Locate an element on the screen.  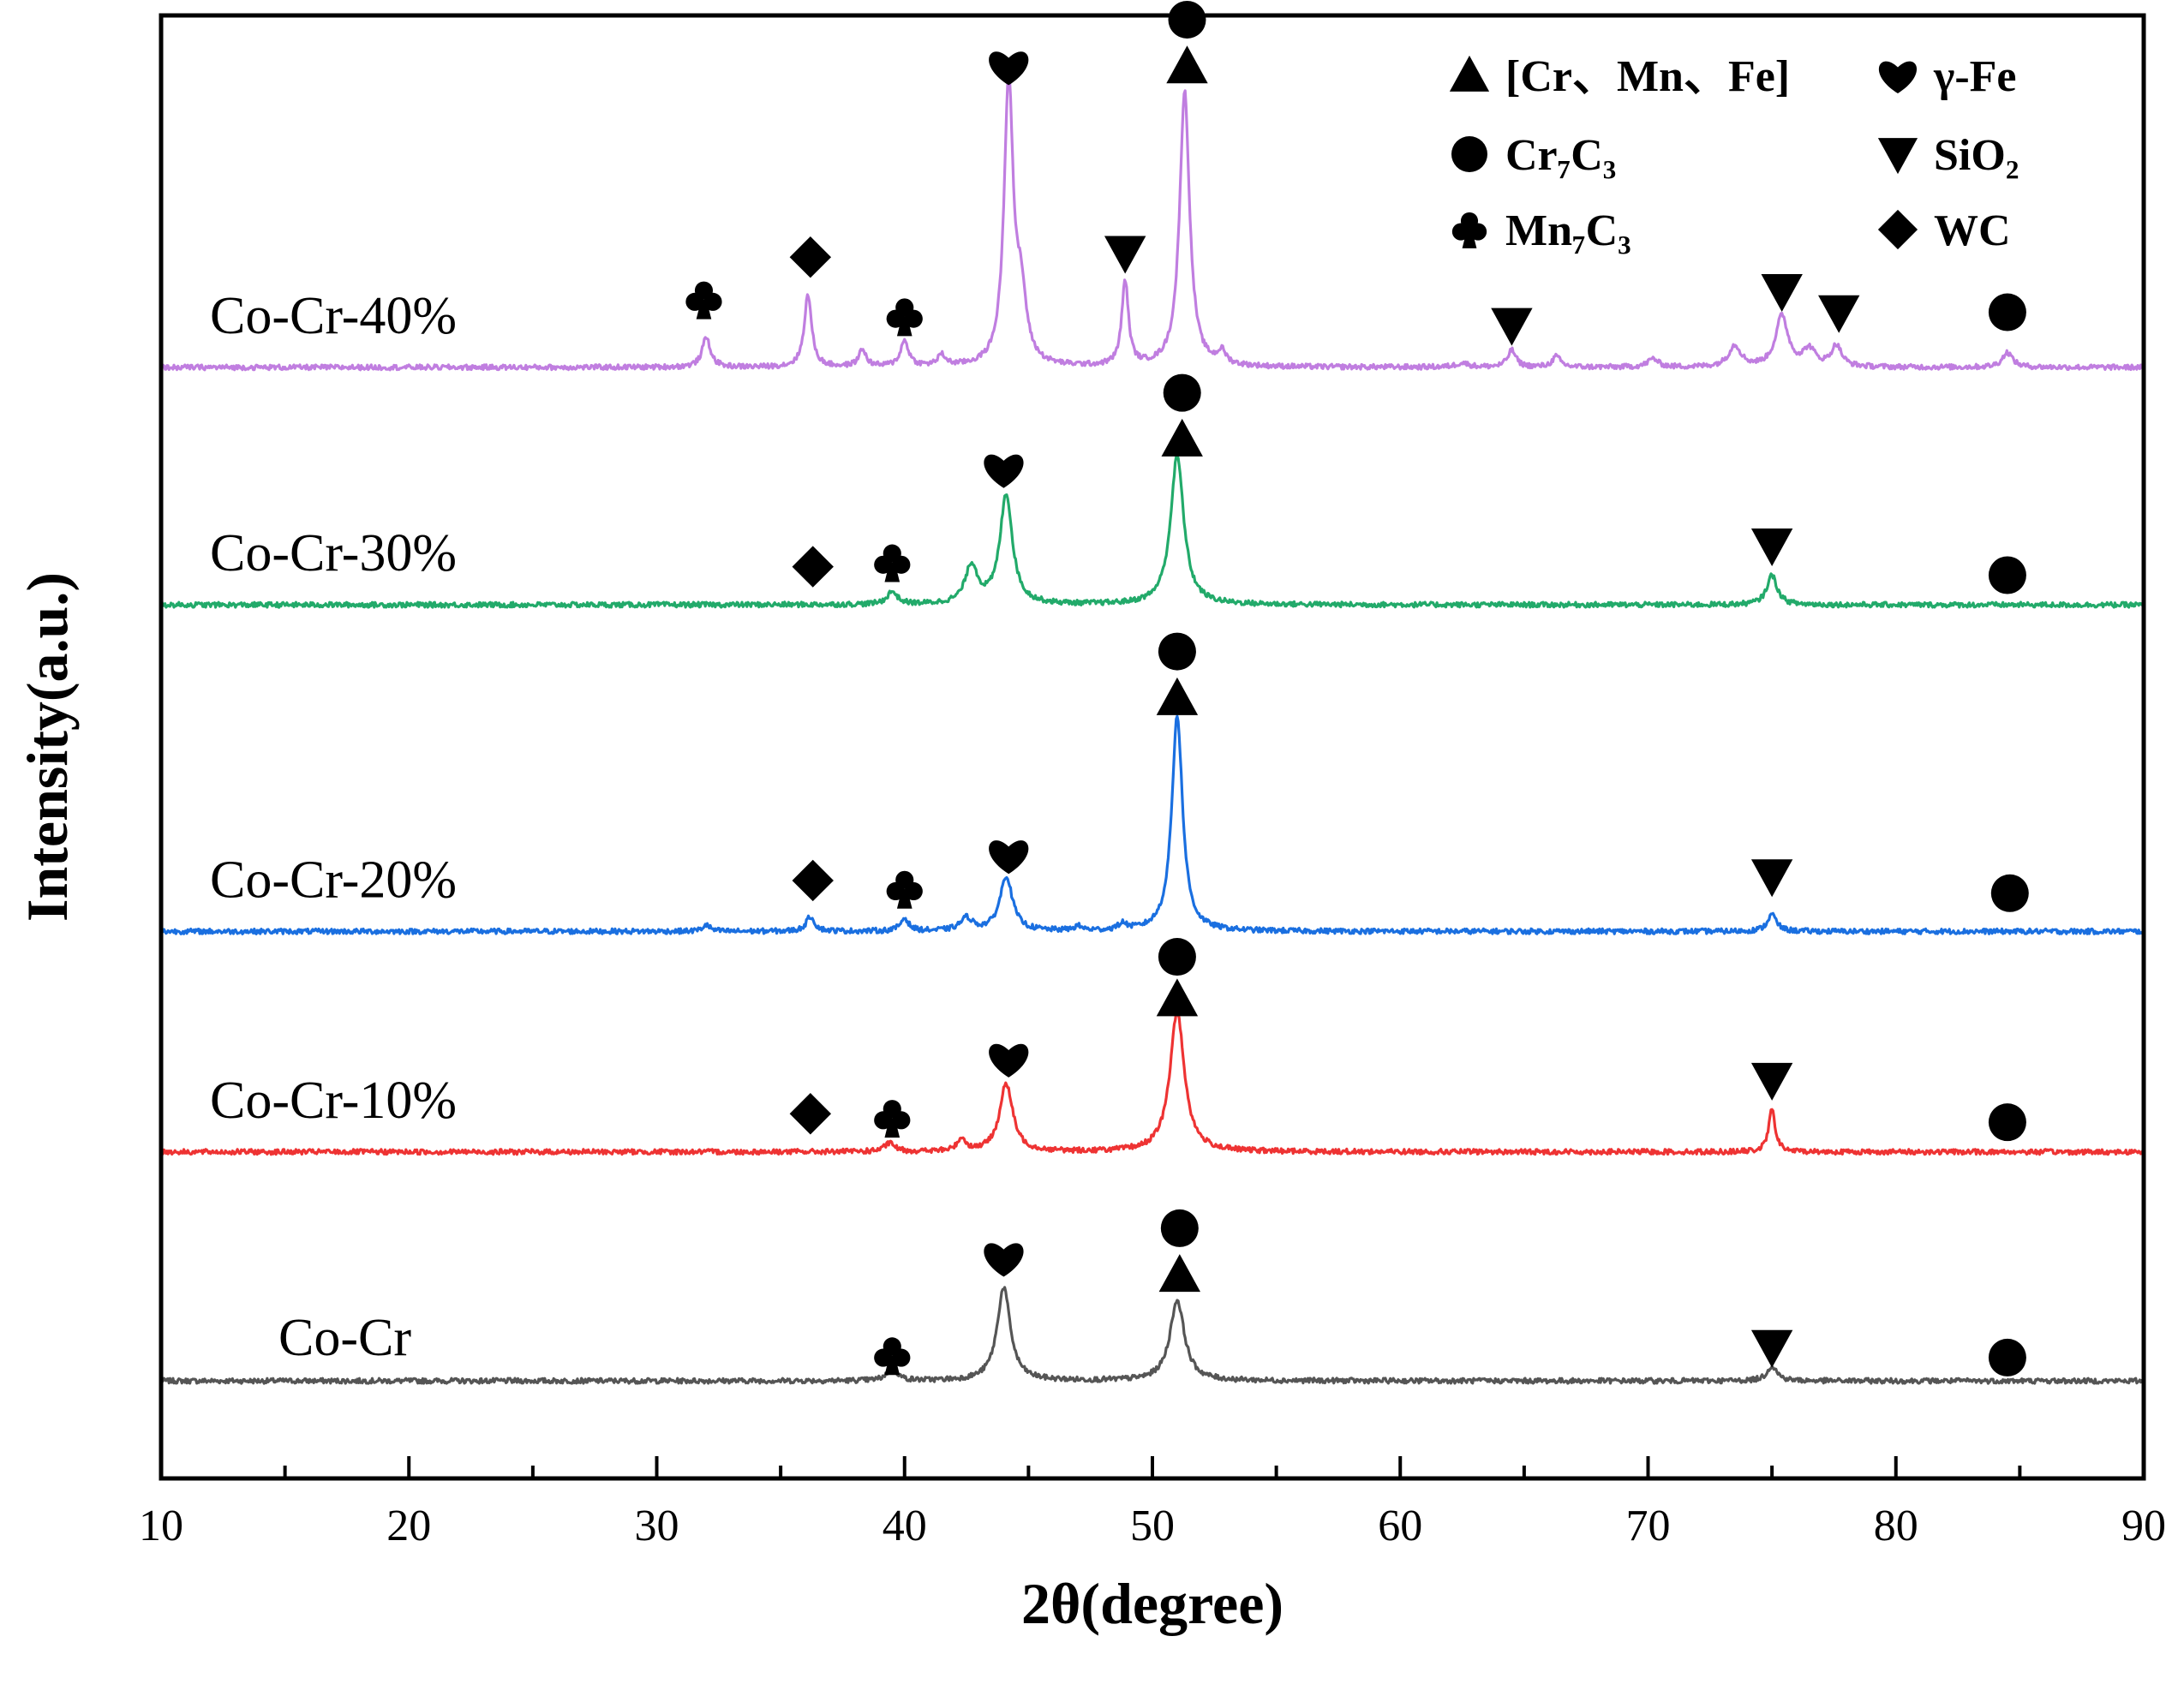
legend-label-wc: WC is located at coordinates (1972, 230).